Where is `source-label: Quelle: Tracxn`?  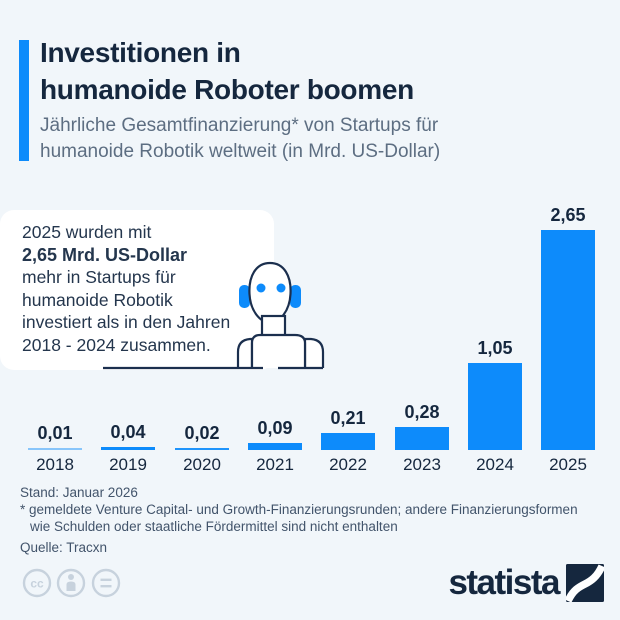 source-label: Quelle: Tracxn is located at coordinates (64, 547).